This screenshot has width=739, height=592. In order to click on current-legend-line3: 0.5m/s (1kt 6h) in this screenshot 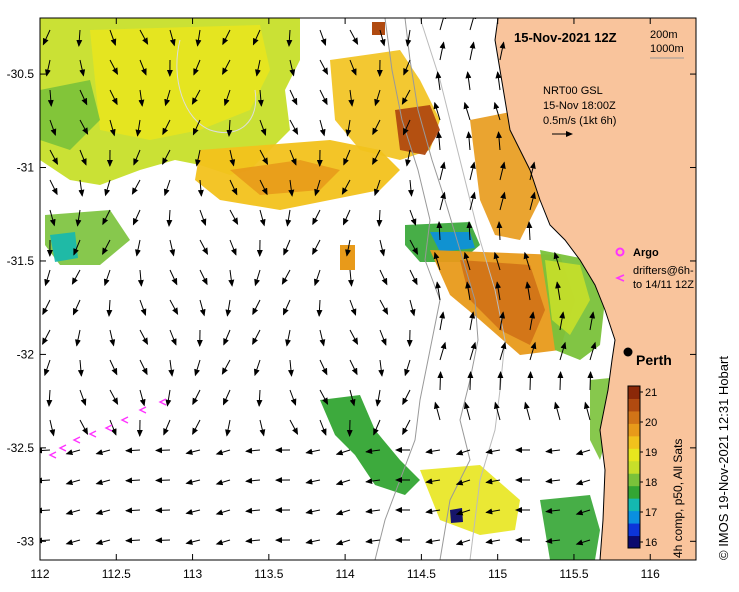, I will do `click(579, 121)`.